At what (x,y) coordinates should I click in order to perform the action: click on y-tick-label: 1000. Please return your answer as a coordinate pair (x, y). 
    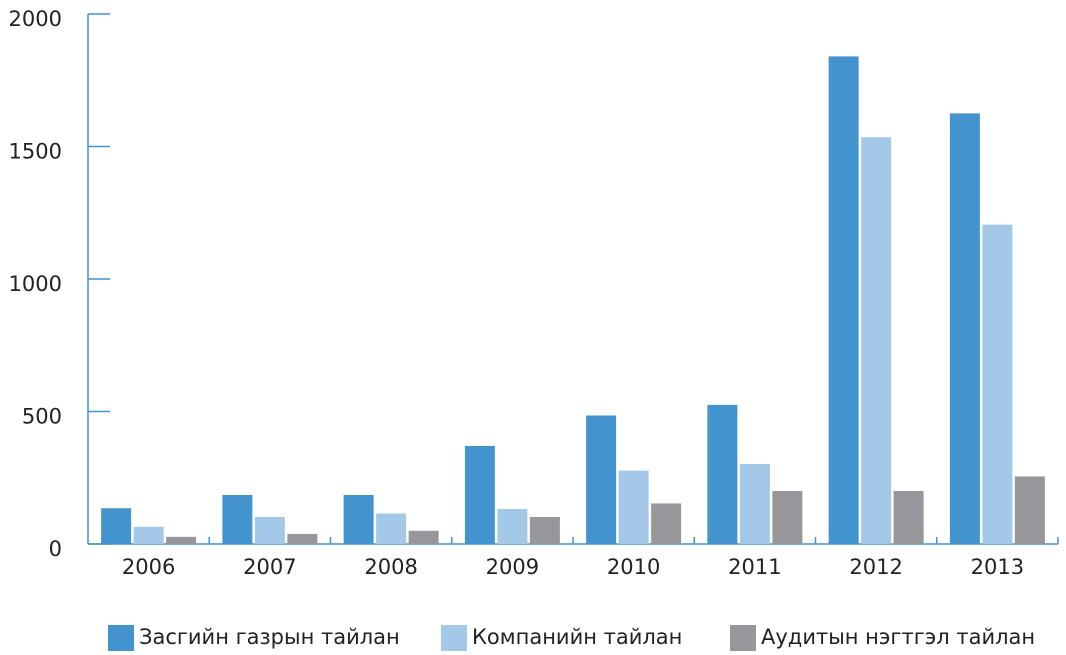
    Looking at the image, I should click on (35, 284).